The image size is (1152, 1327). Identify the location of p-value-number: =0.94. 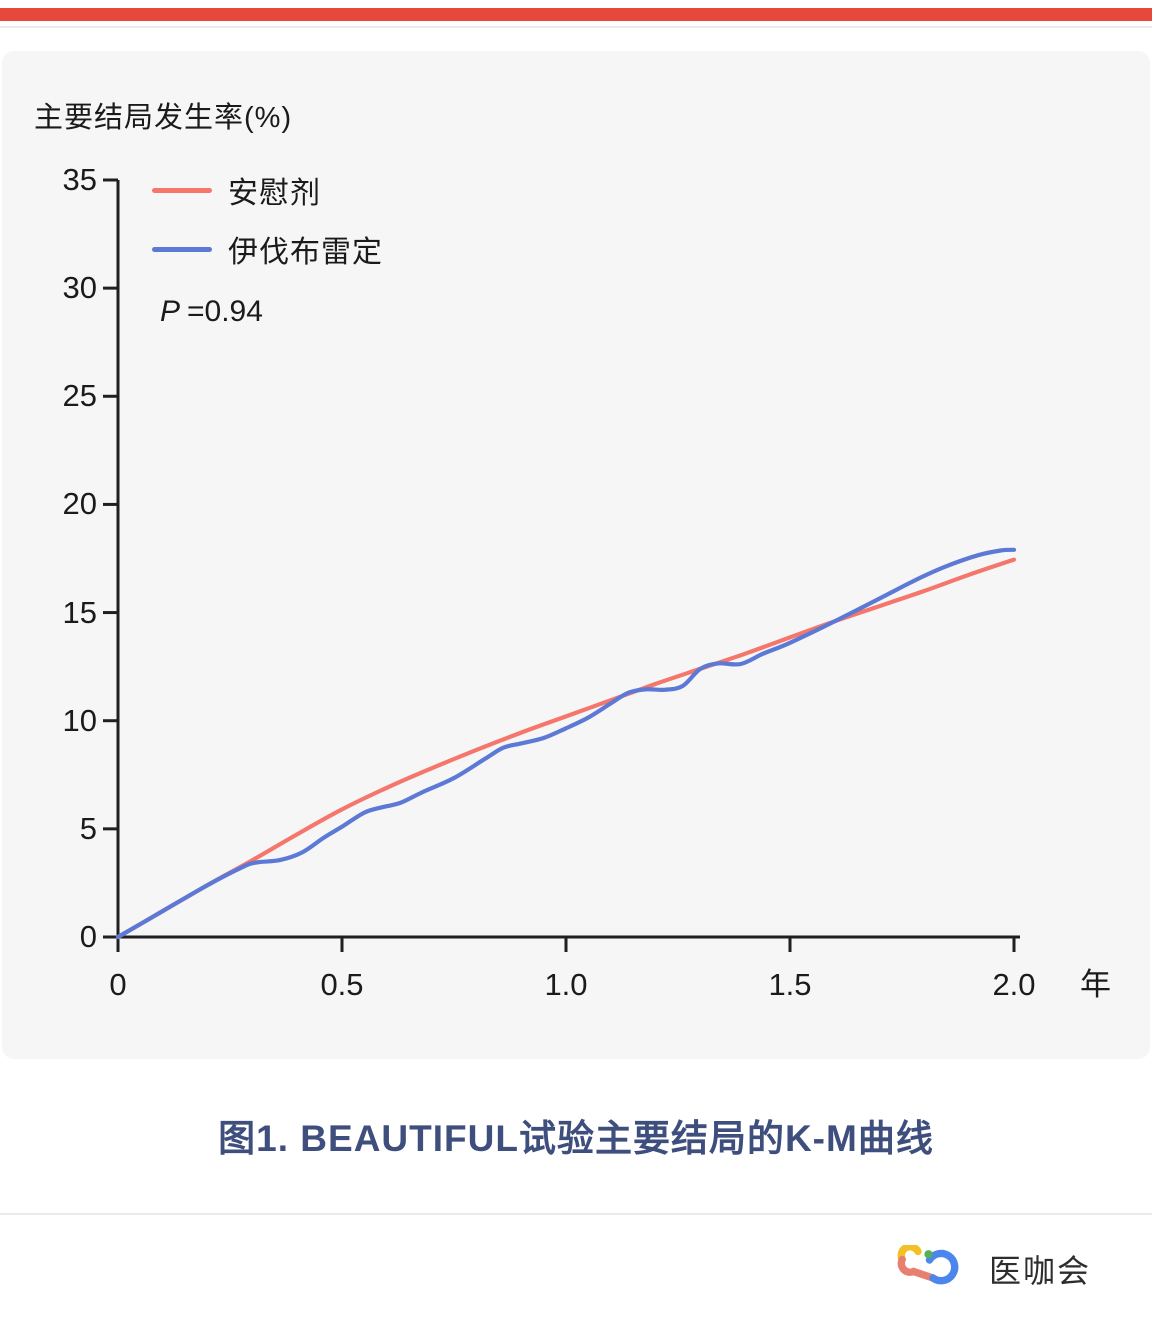
(225, 311).